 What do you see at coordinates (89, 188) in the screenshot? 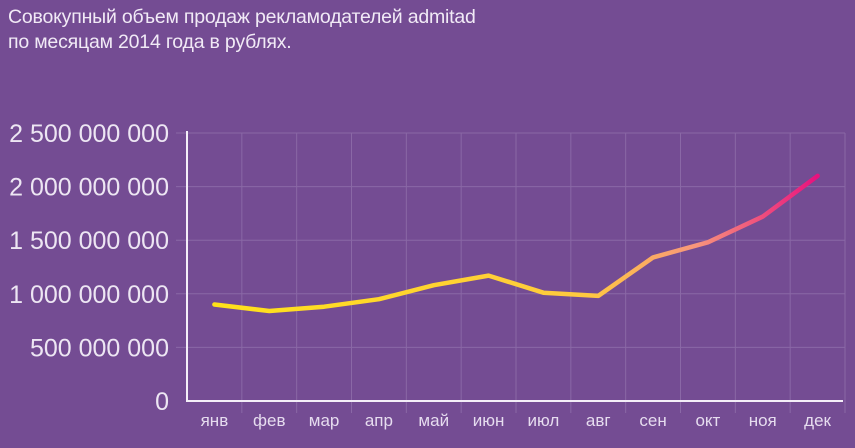
I see `y-tick-label: 2 000 000 000` at bounding box center [89, 188].